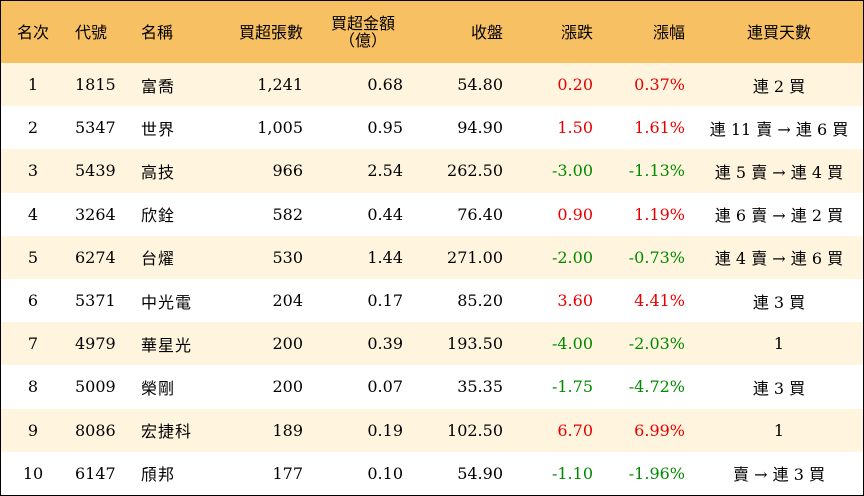 The image size is (864, 496). Describe the element at coordinates (385, 214) in the screenshot. I see `cell-net-buy-amount: 0.44` at that location.